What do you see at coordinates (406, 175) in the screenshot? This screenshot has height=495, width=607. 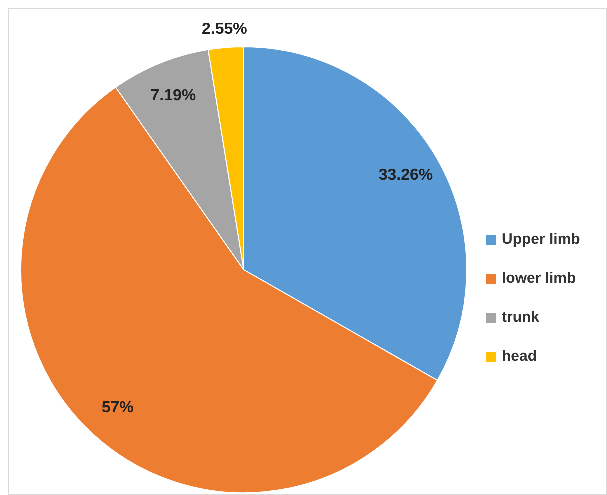 I see `data-label: 33.26%` at bounding box center [406, 175].